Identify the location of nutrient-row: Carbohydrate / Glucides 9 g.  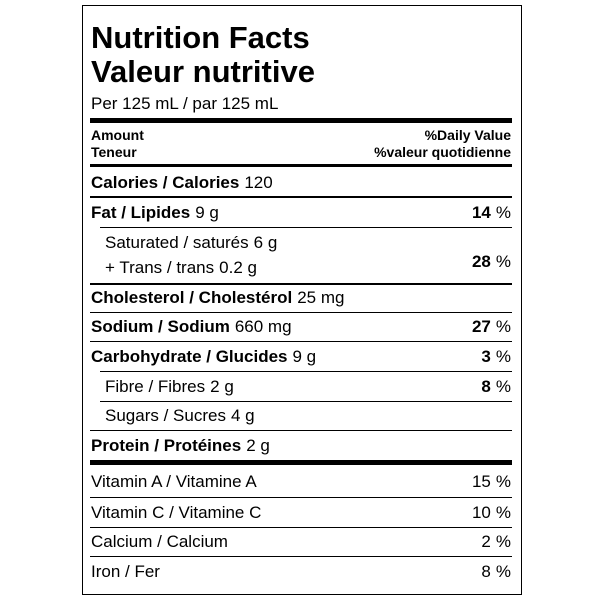
(203, 357).